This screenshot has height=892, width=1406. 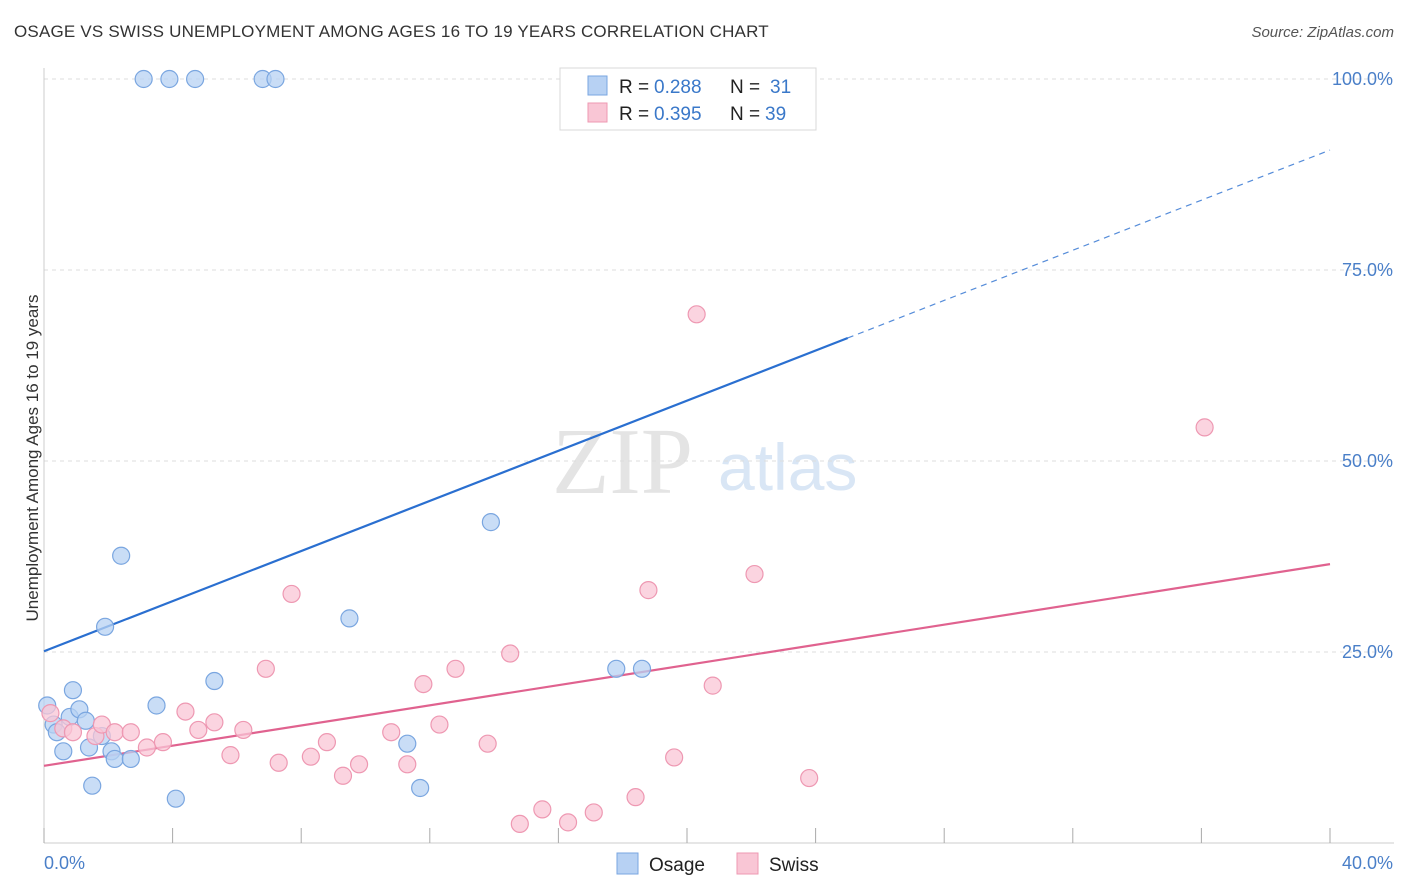 What do you see at coordinates (634, 114) in the screenshot?
I see `legend-swiss-r-label: R =` at bounding box center [634, 114].